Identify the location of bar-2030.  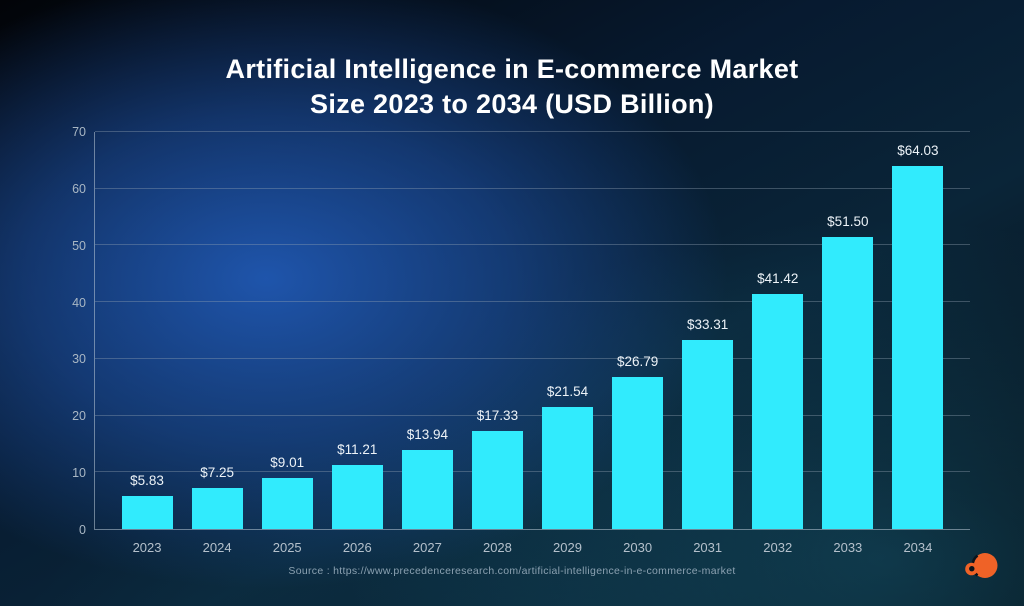
(638, 453).